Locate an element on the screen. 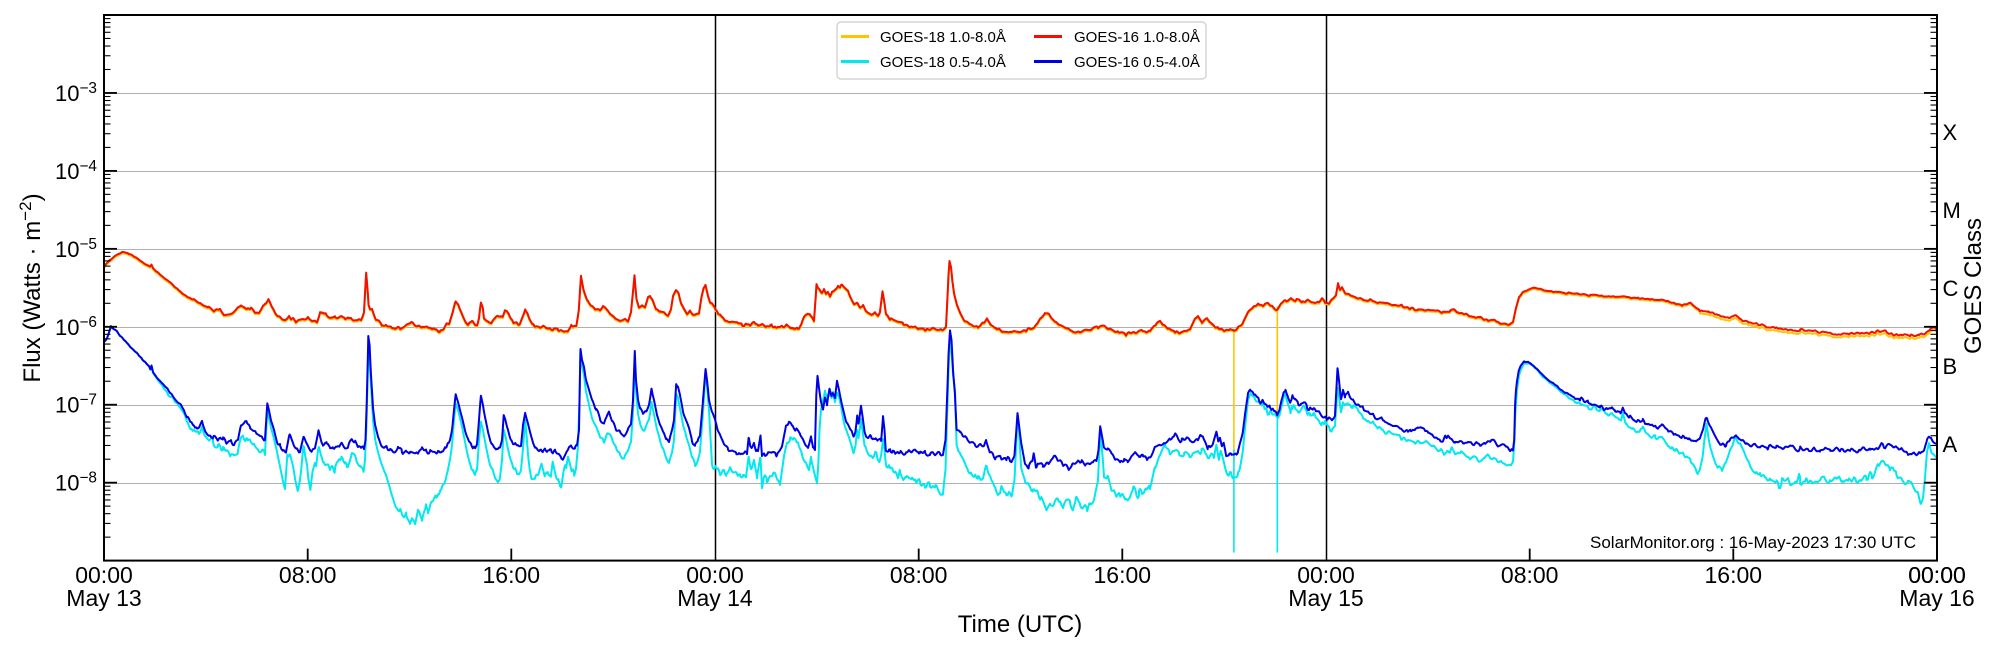 The height and width of the screenshot is (650, 2000). svg-text: 10⁻⁷ is located at coordinates (76, 405).